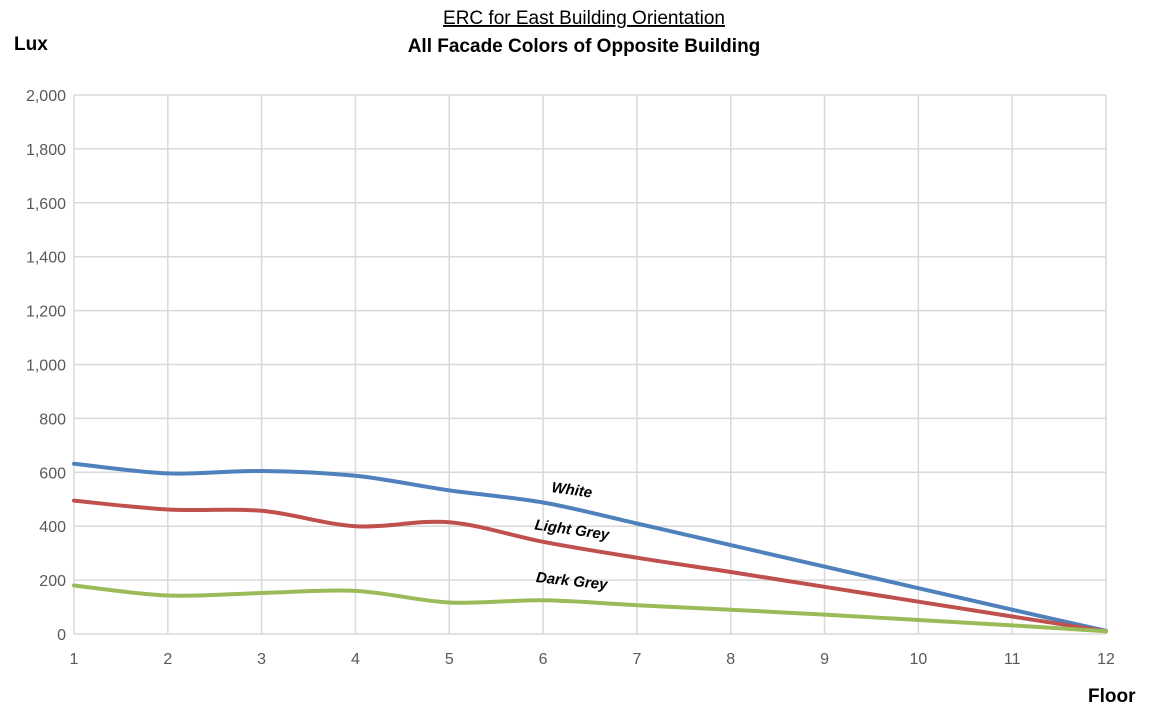 The width and height of the screenshot is (1150, 708). I want to click on chart-subtitle: All Facade Colors of Opposite Building, so click(584, 46).